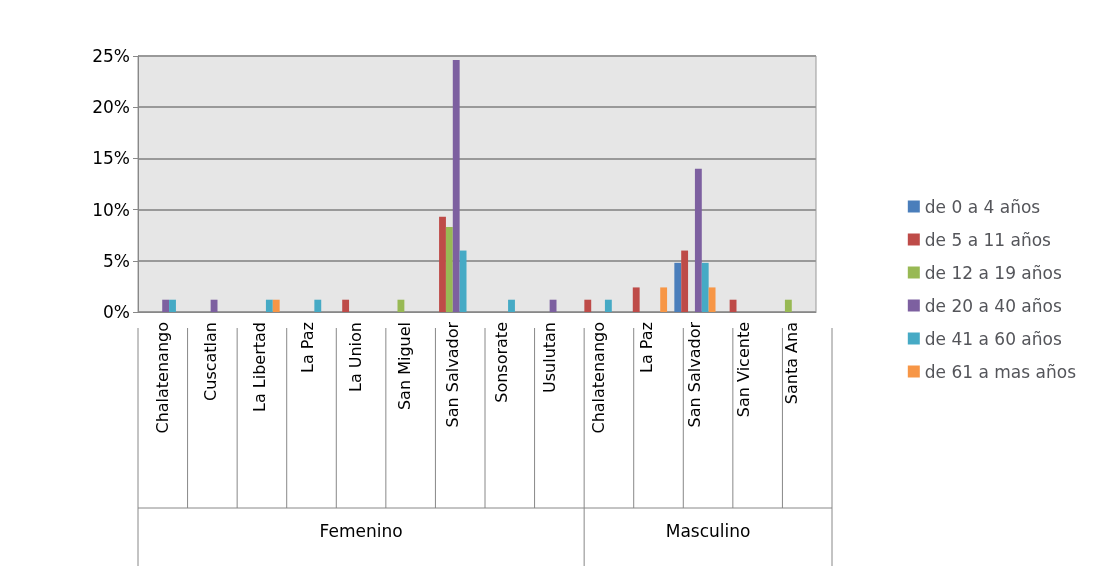 This screenshot has height=578, width=1104. What do you see at coordinates (111, 158) in the screenshot?
I see `y-tick-label: 15%` at bounding box center [111, 158].